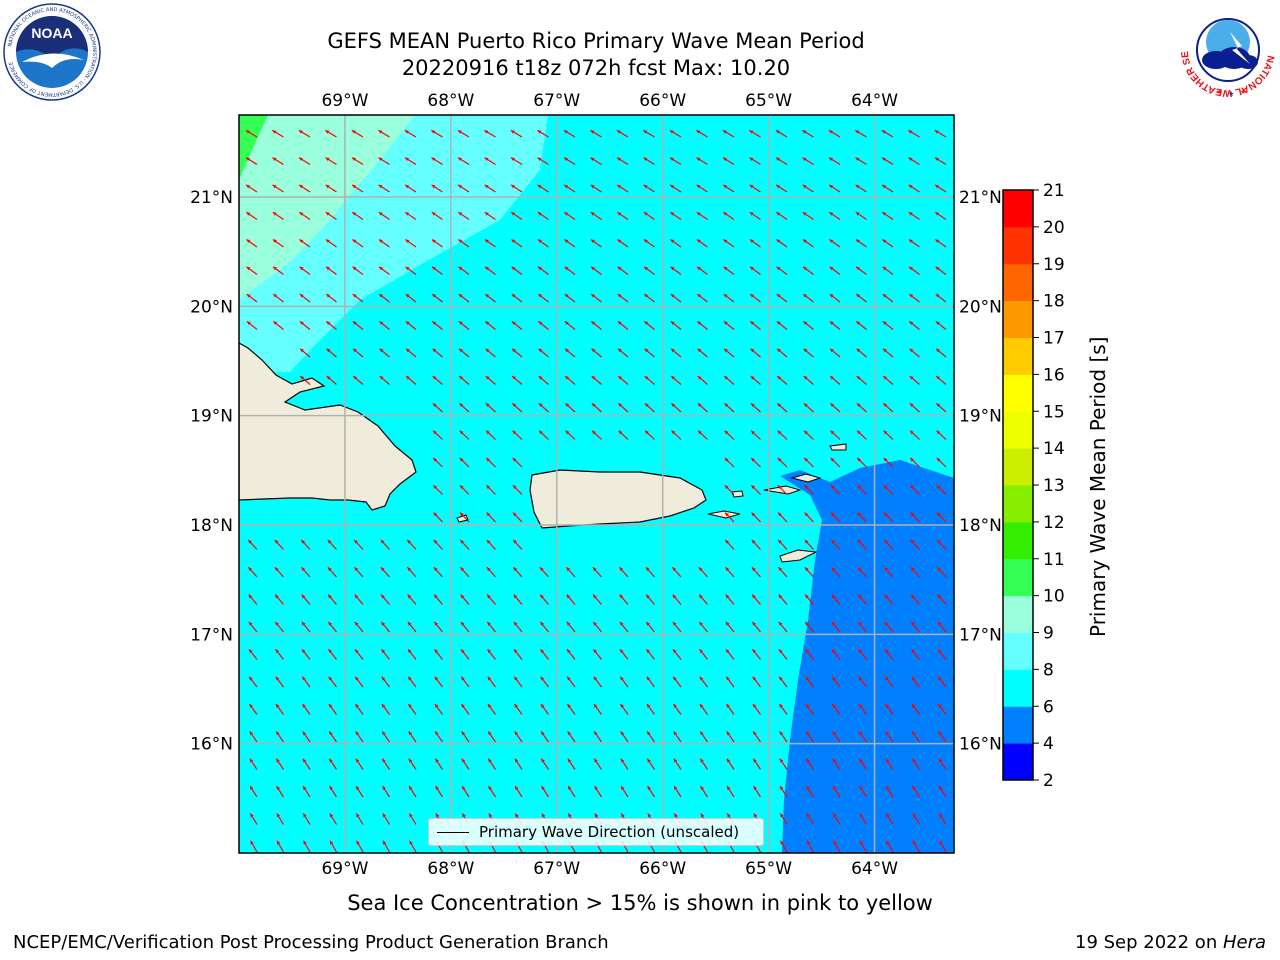 This screenshot has width=1280, height=960. I want to click on lat-tick-left: 19°N, so click(211, 417).